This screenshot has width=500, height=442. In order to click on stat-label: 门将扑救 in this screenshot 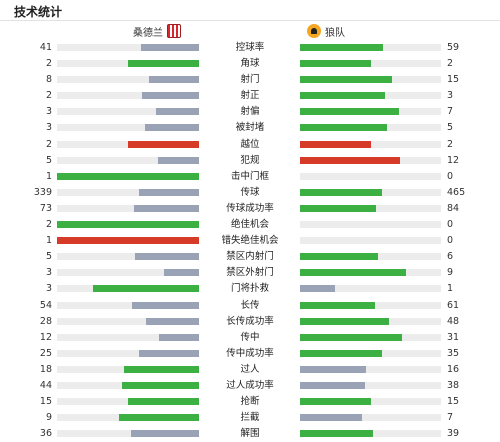, I will do `click(249, 289)`.